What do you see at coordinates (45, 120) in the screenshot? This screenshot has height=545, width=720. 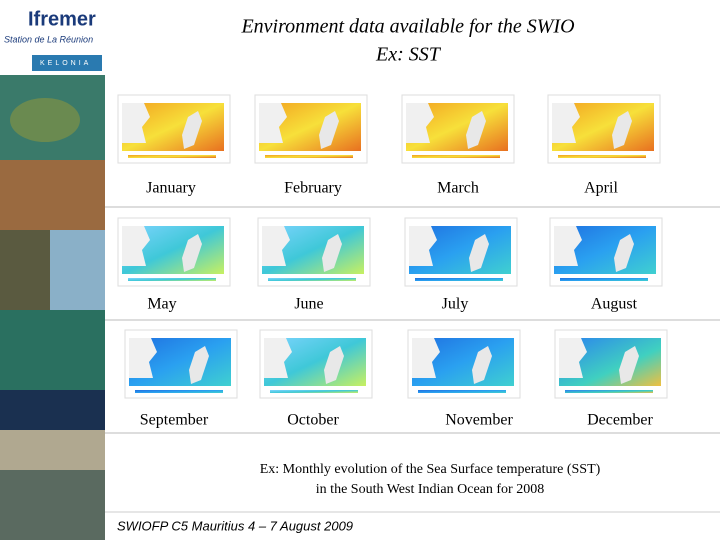 I see `photo-detail` at bounding box center [45, 120].